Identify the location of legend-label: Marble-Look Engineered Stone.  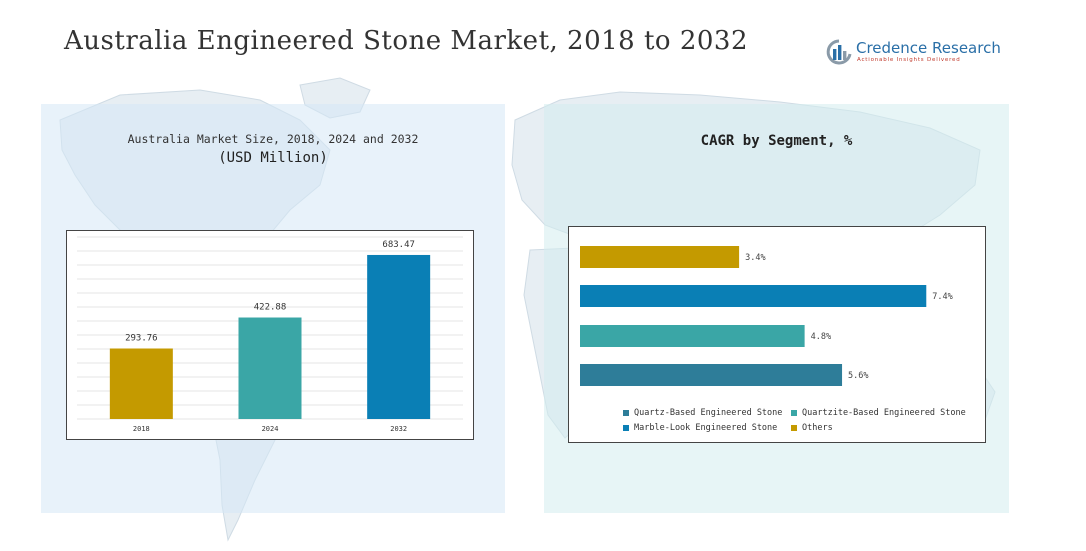
(706, 428).